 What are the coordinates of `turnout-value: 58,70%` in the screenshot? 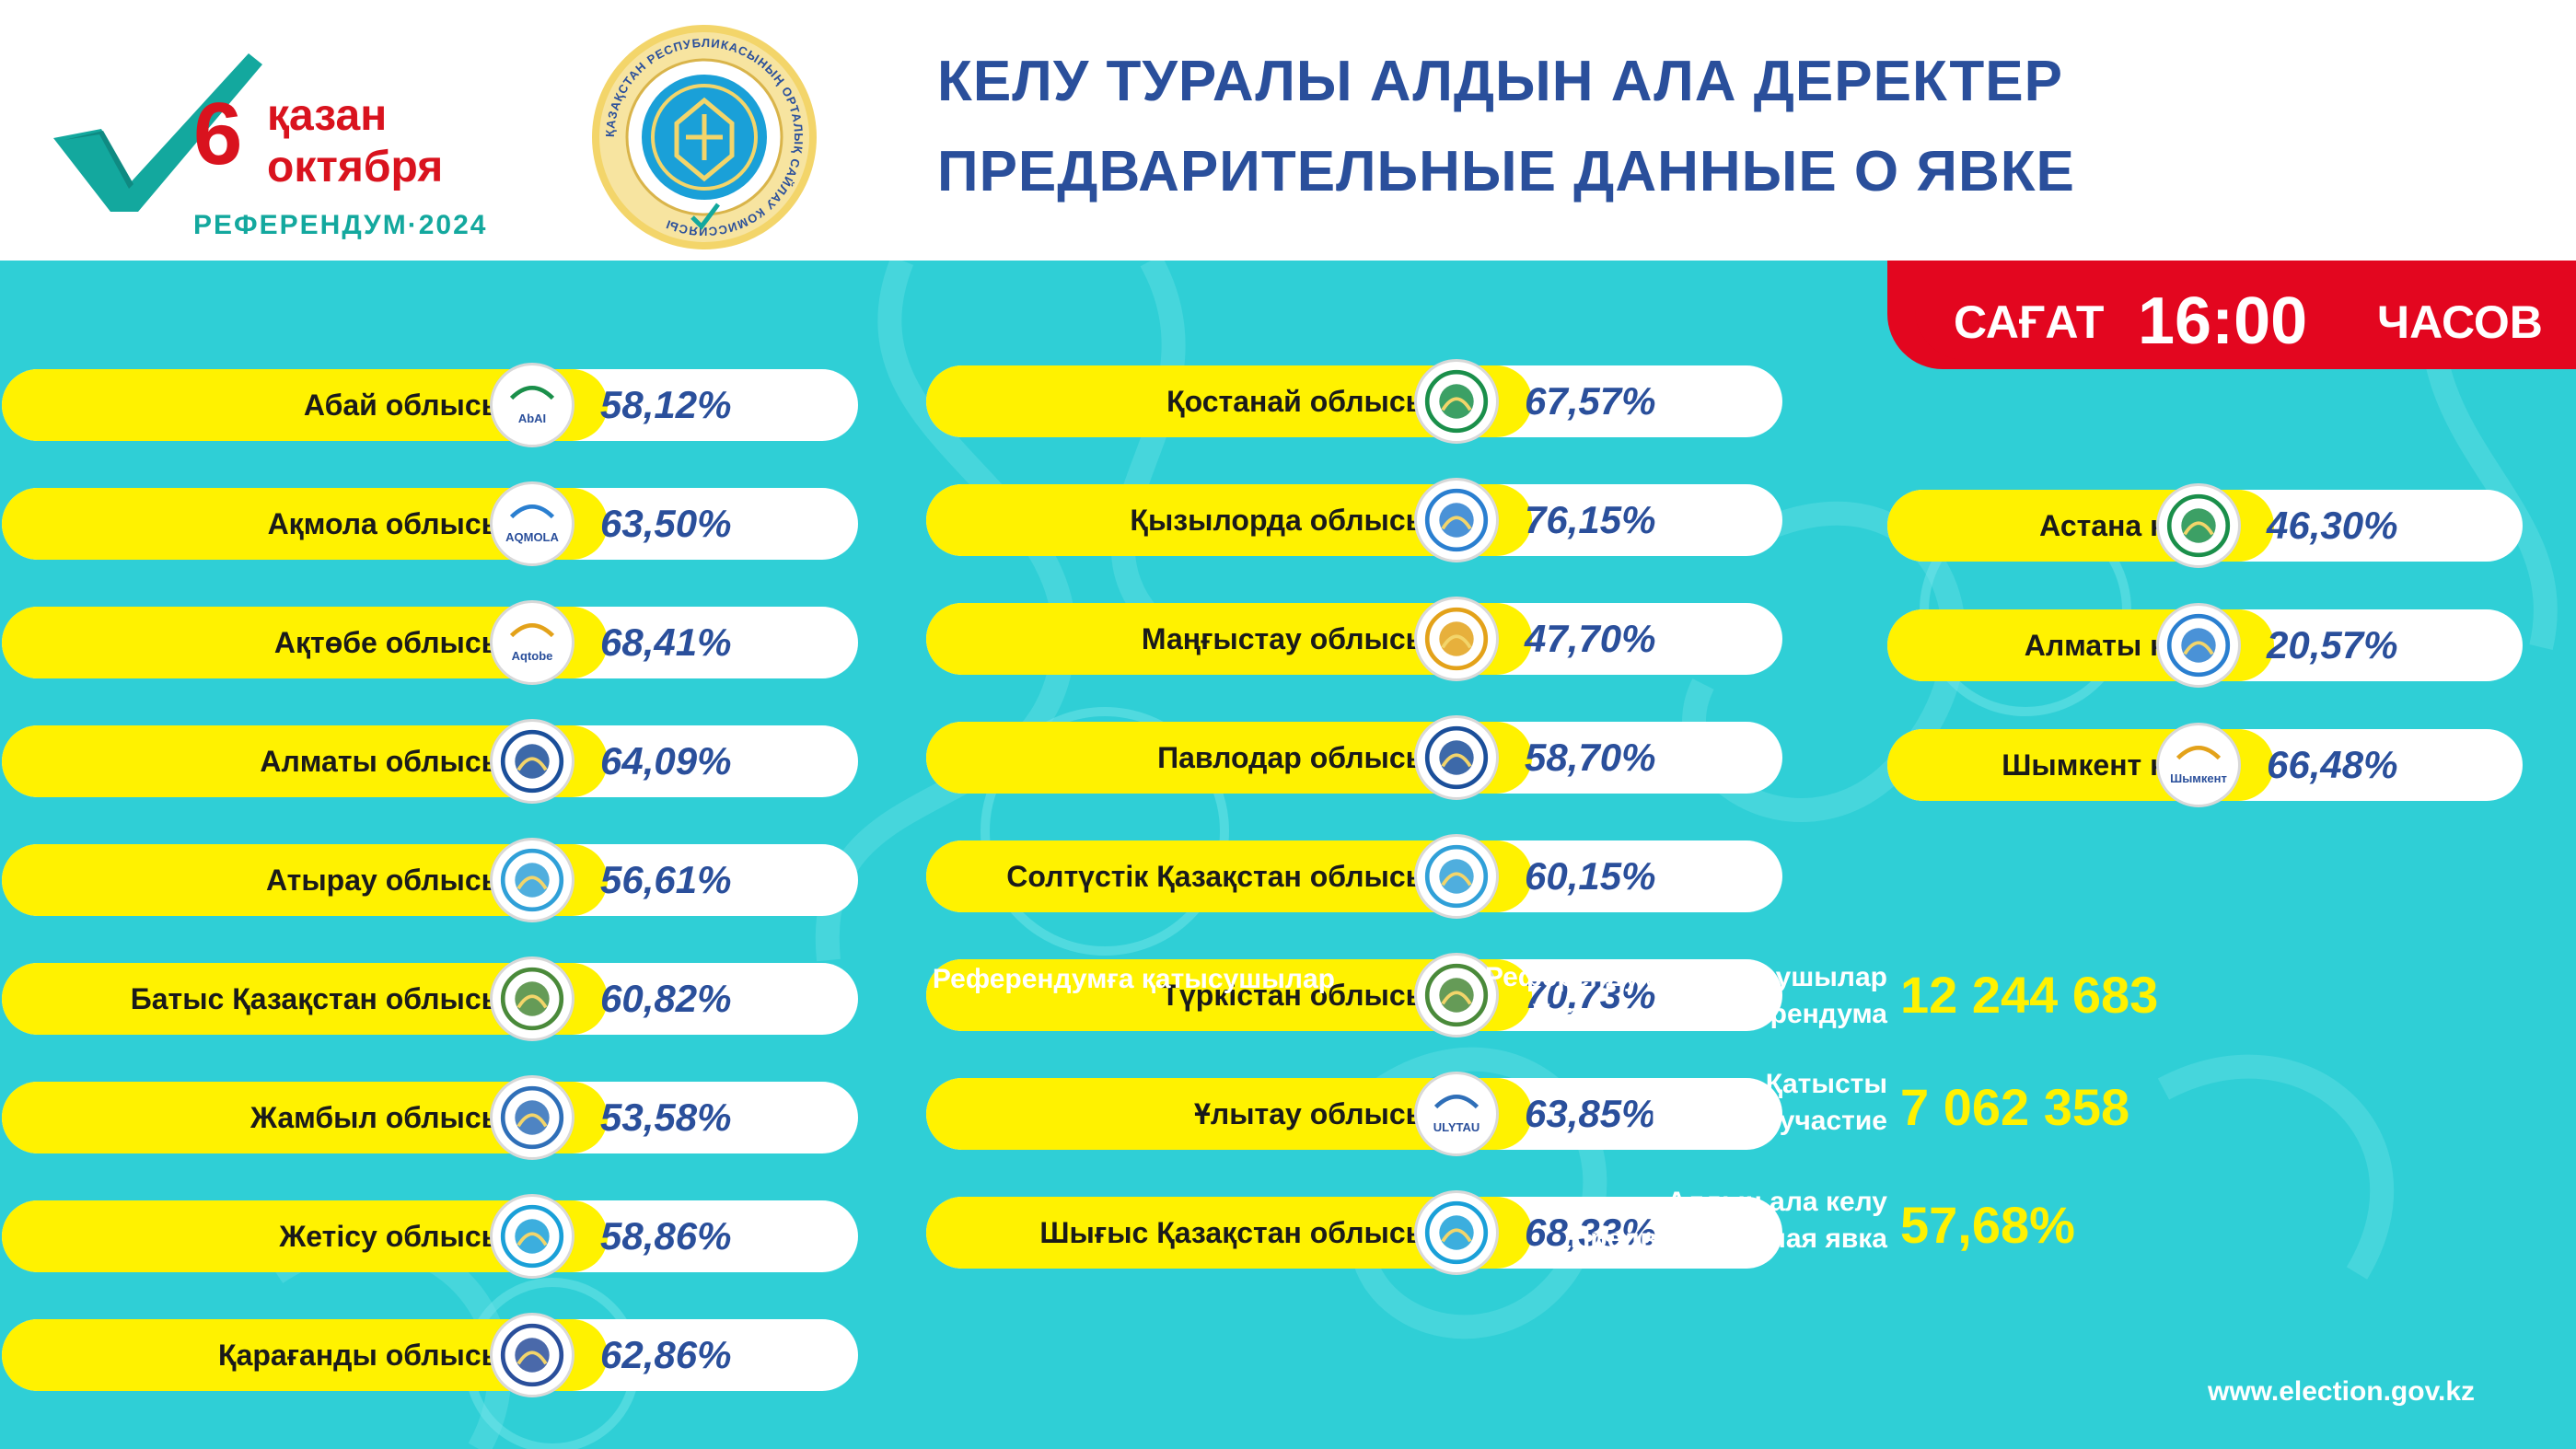 It's located at (1590, 757).